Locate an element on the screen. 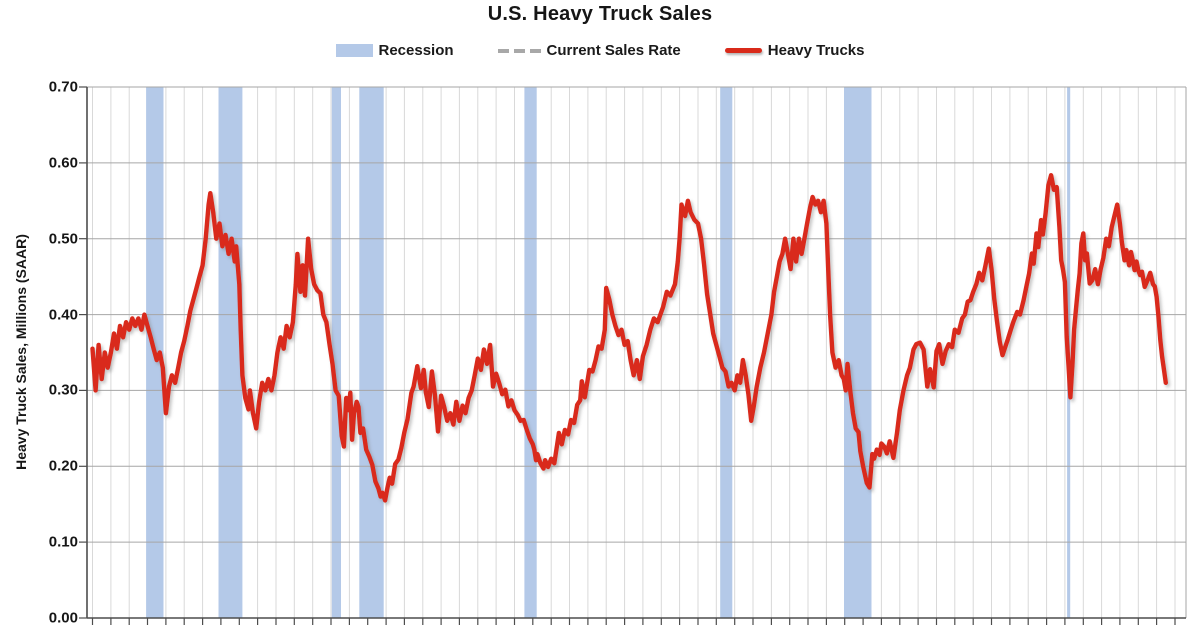 The image size is (1200, 630). legend-item-heavy-trucks: Heavy Trucks is located at coordinates (794, 50).